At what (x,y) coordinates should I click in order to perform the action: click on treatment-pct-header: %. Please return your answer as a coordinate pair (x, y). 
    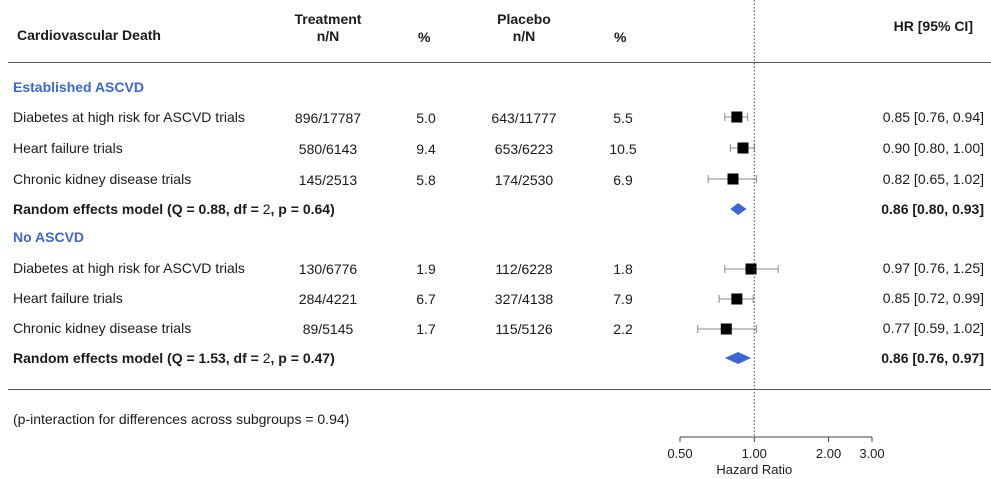
    Looking at the image, I should click on (424, 37).